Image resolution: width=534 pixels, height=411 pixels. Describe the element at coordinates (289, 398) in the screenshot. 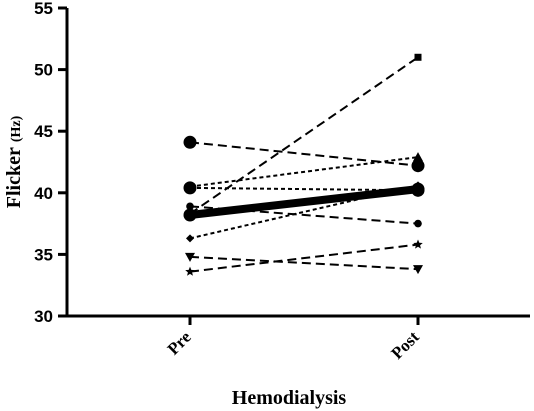

I see `x-axis-title: Hemodialysis` at that location.